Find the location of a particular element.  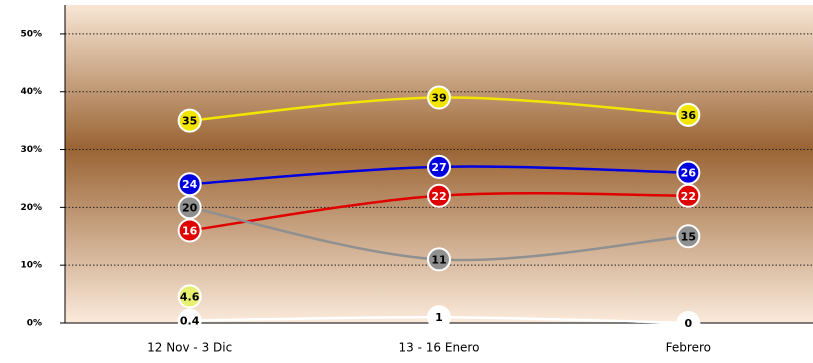

data-label: 16 is located at coordinates (190, 230).